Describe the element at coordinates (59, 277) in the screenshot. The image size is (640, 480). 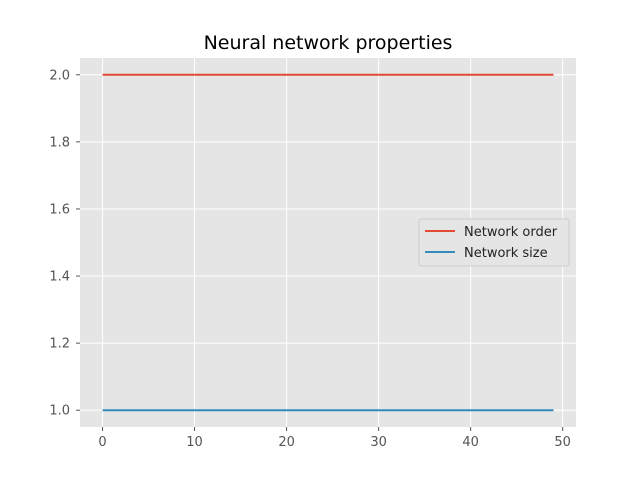
I see `y-tick-label: 1.4` at that location.